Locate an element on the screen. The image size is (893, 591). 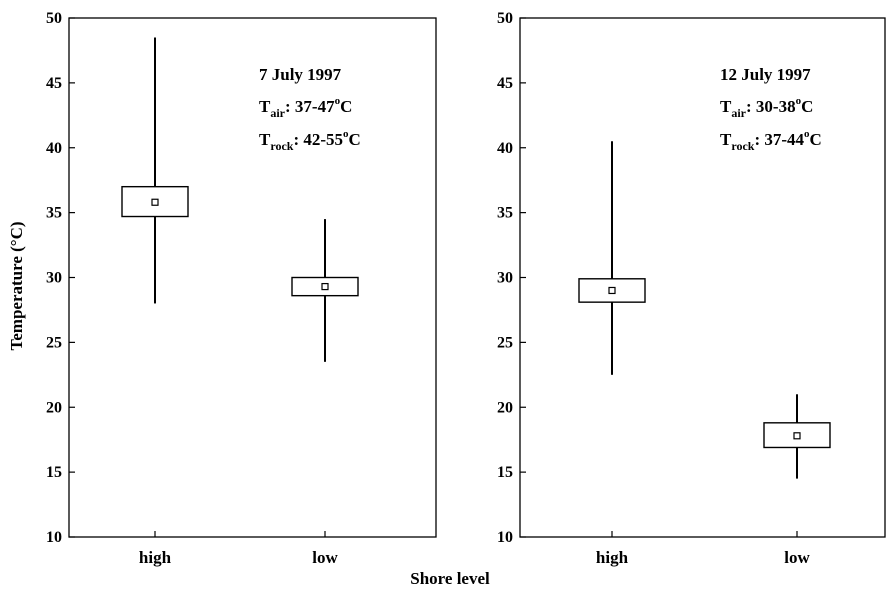
rock-degree-2: o is located at coordinates (807, 134).